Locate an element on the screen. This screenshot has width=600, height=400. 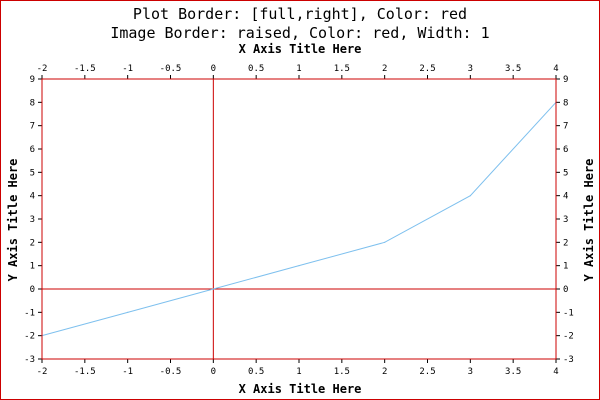
x-tick-label-bottom: -0.5 is located at coordinates (171, 372).